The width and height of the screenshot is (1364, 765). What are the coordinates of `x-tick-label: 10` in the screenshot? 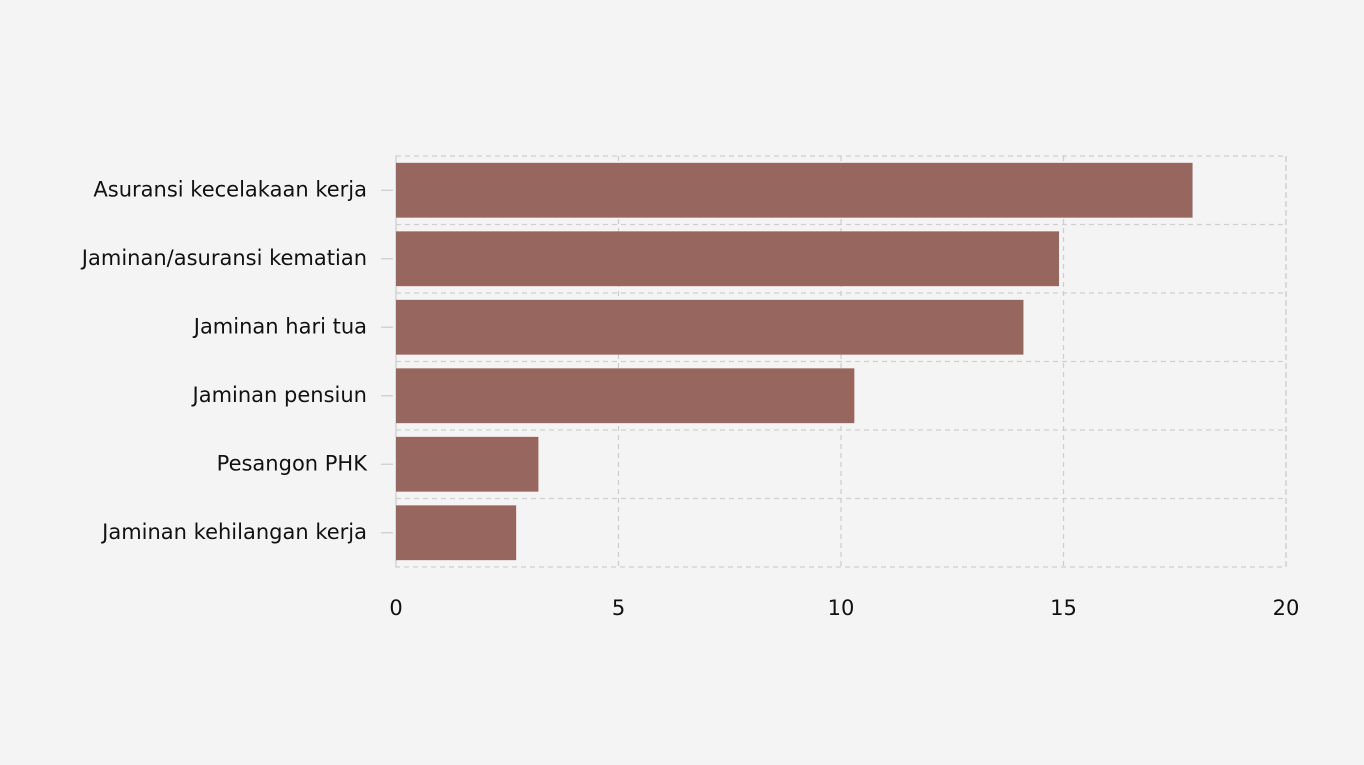 It's located at (841, 608).